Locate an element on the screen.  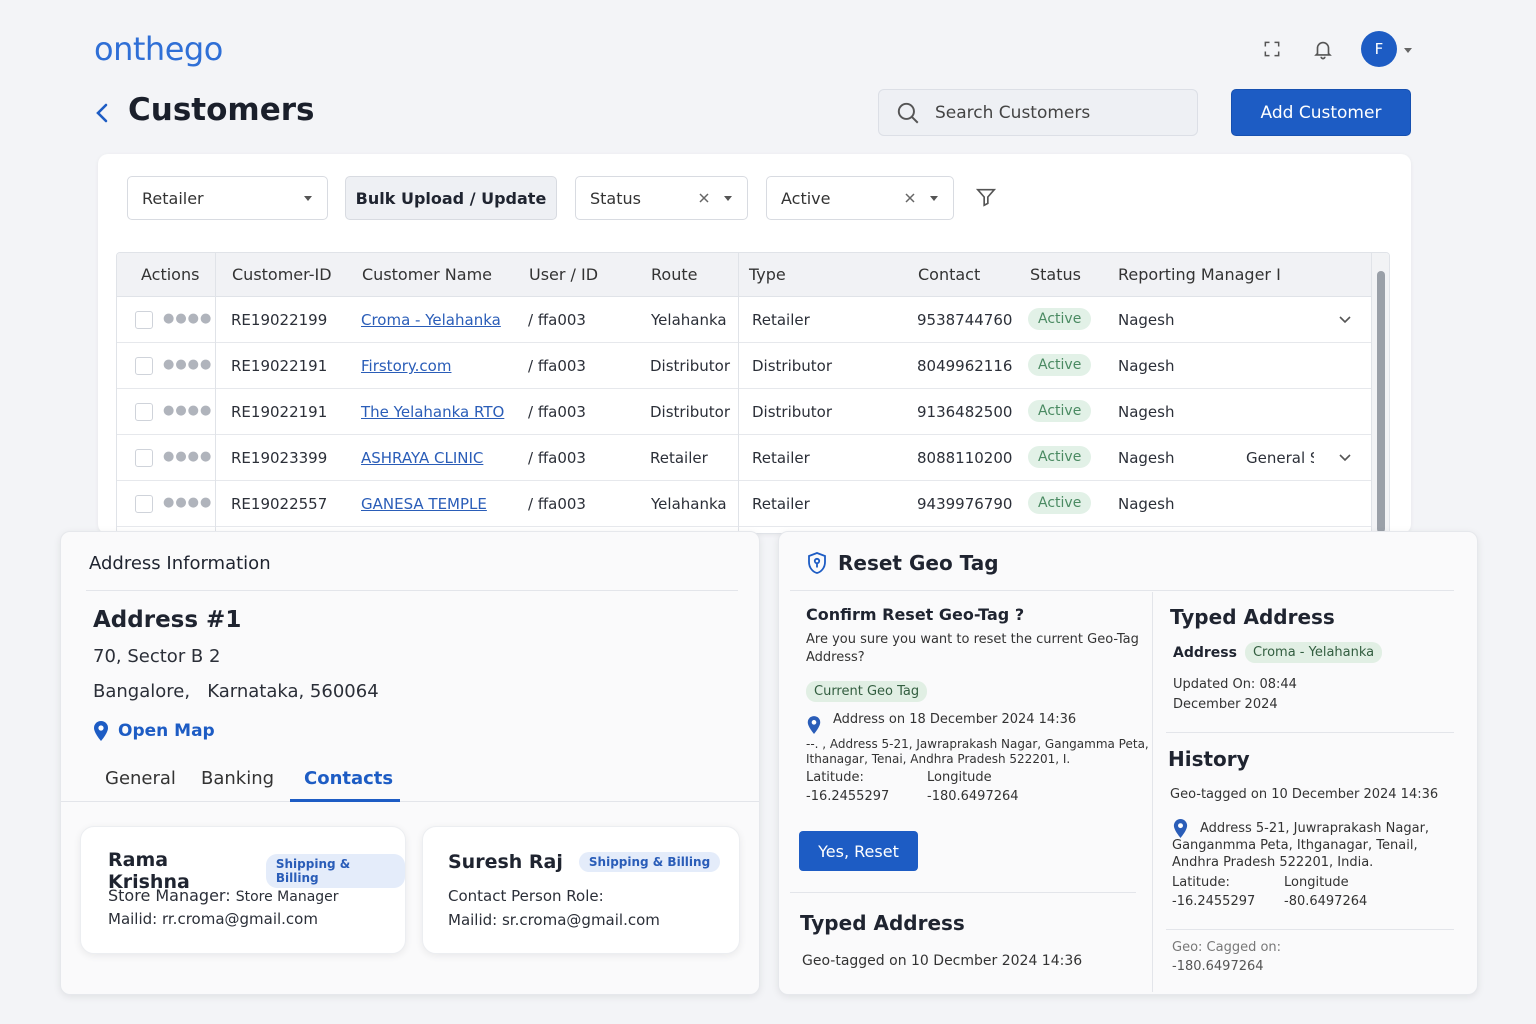
updated-on-2: December 2024 is located at coordinates (1225, 704).